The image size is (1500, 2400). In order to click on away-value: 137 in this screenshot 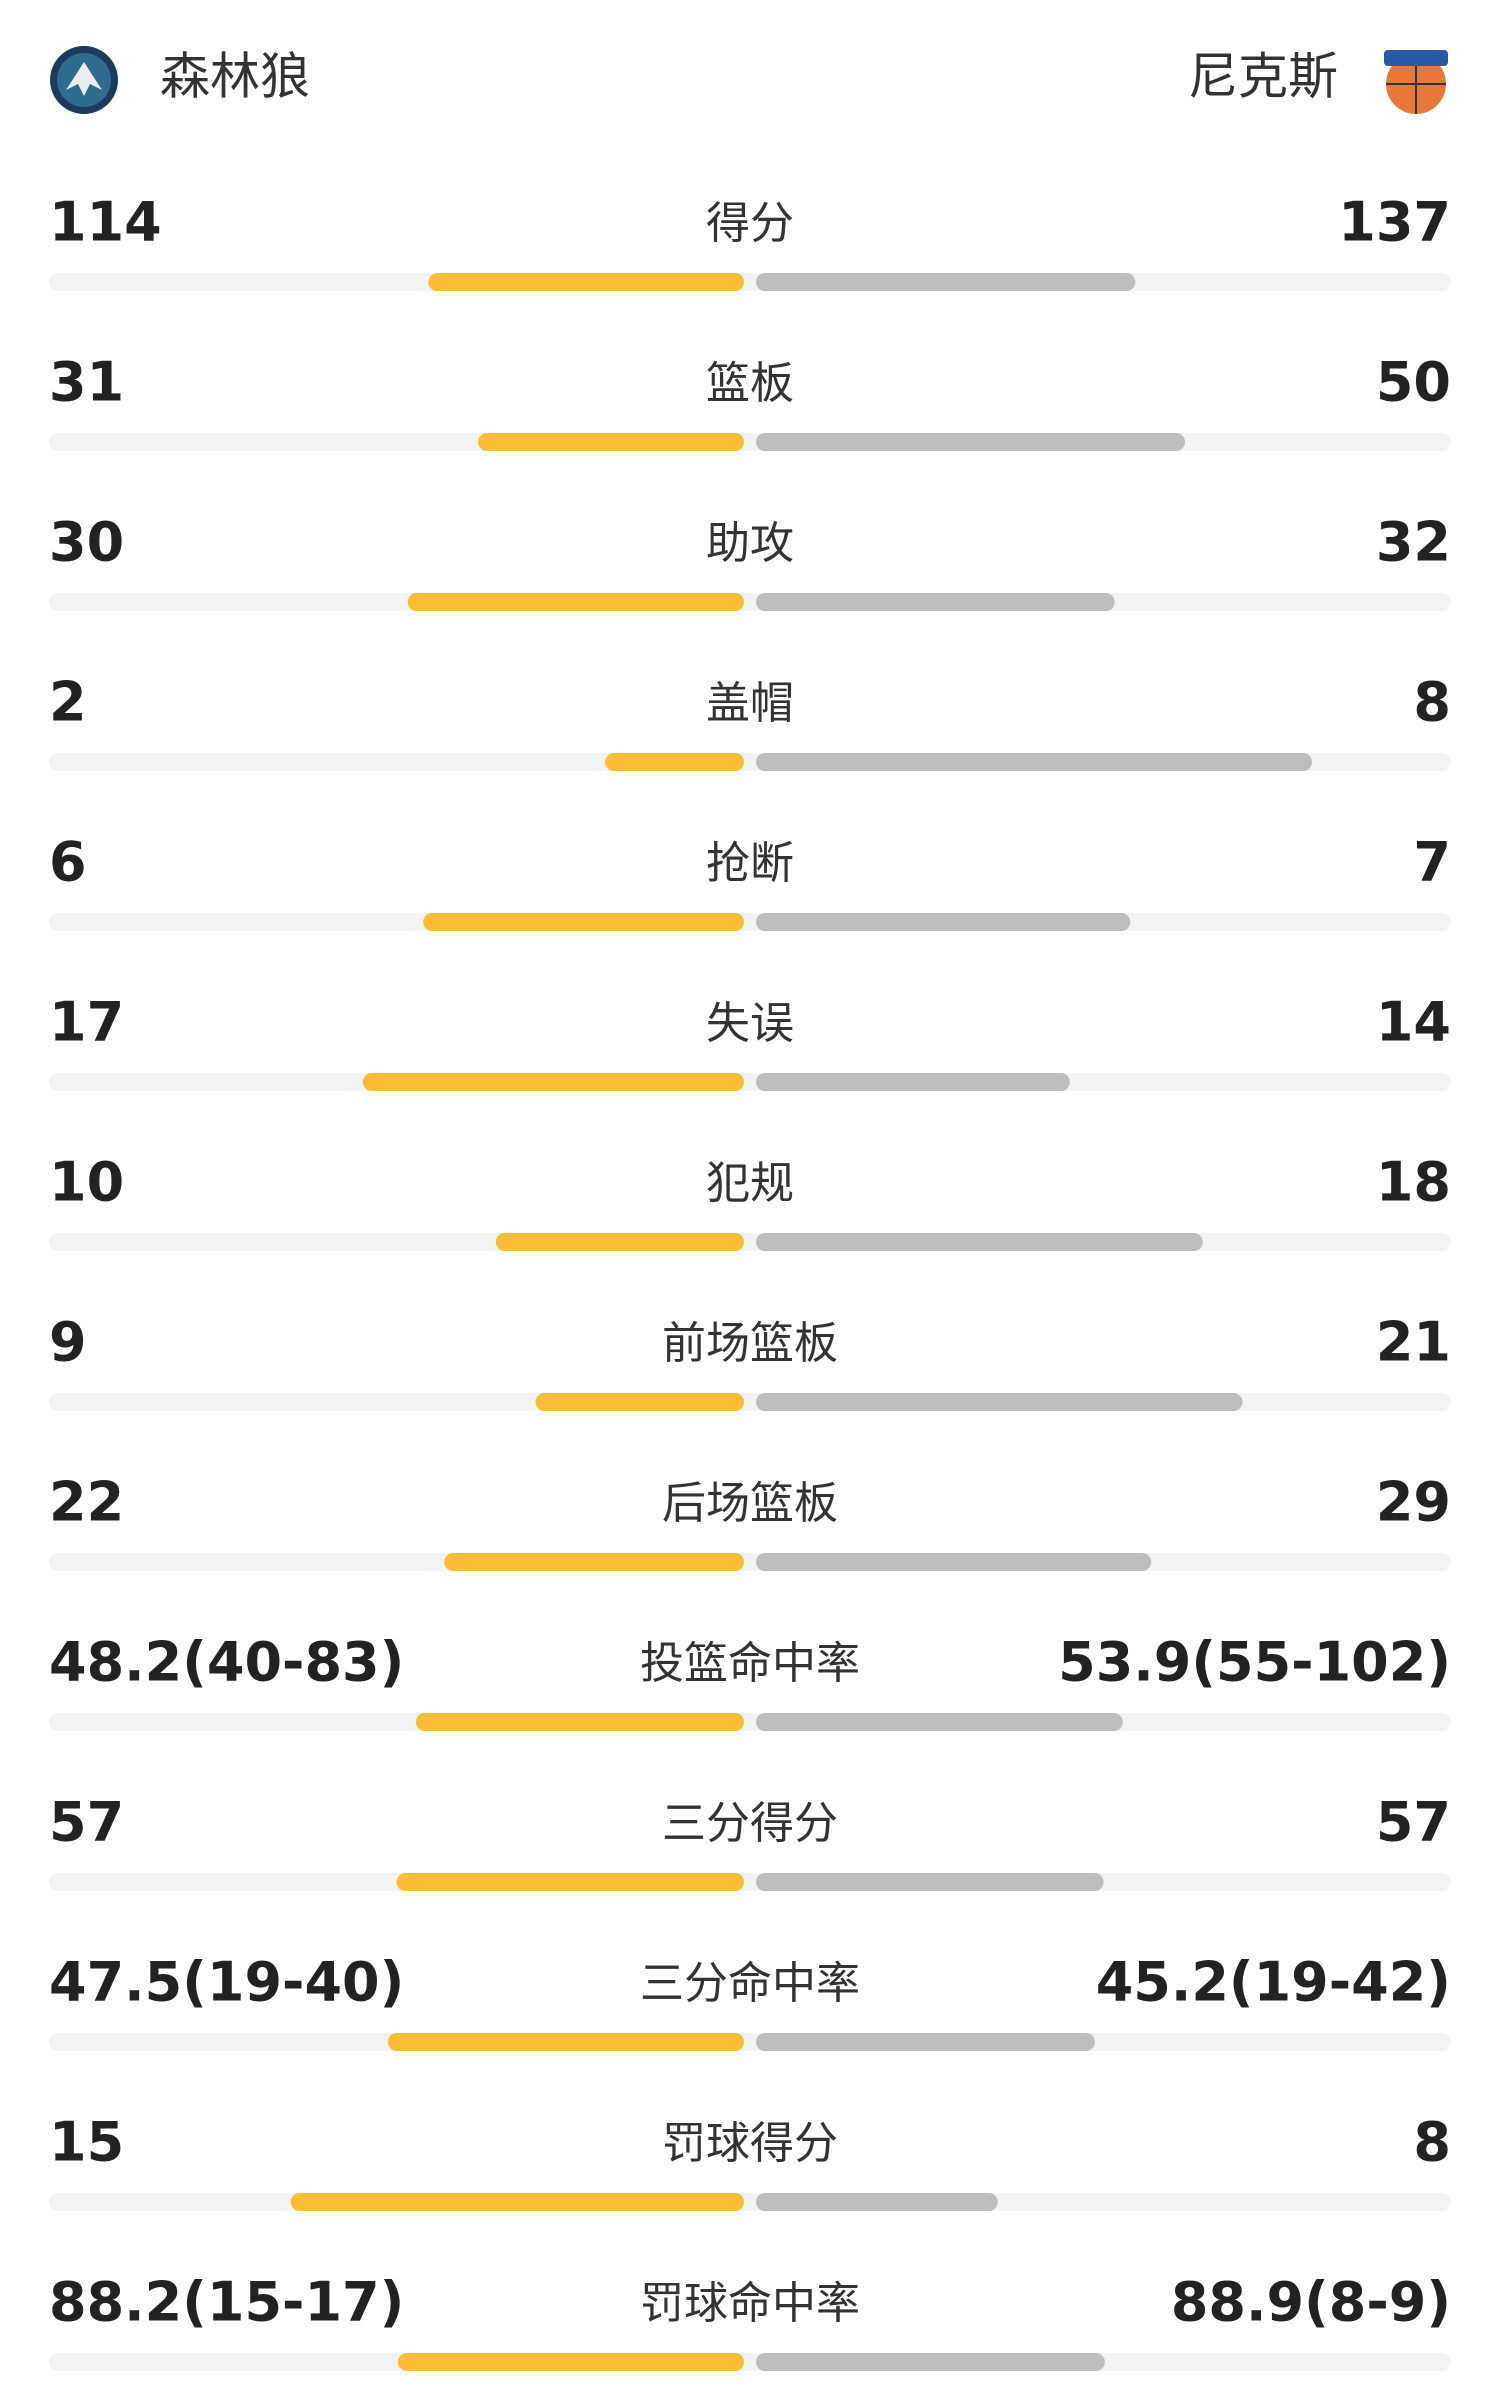, I will do `click(1394, 222)`.